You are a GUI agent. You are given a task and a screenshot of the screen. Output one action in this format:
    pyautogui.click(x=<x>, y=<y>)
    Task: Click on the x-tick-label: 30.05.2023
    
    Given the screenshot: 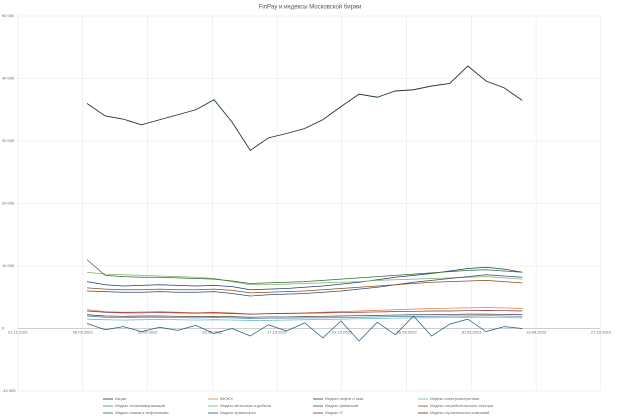 What is the action you would take?
    pyautogui.click(x=471, y=332)
    